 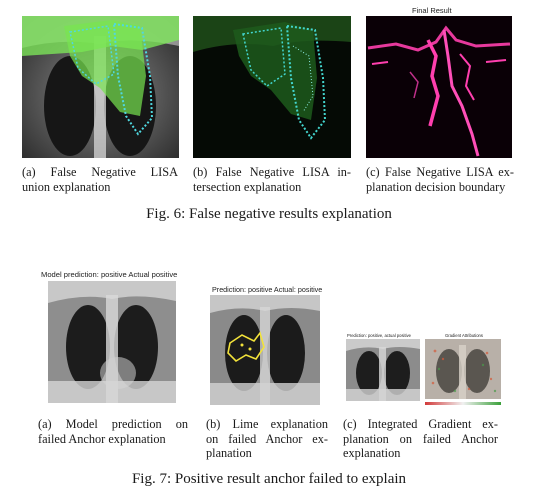 I want to click on xray-integrated-gradient-image, so click(x=383, y=370).